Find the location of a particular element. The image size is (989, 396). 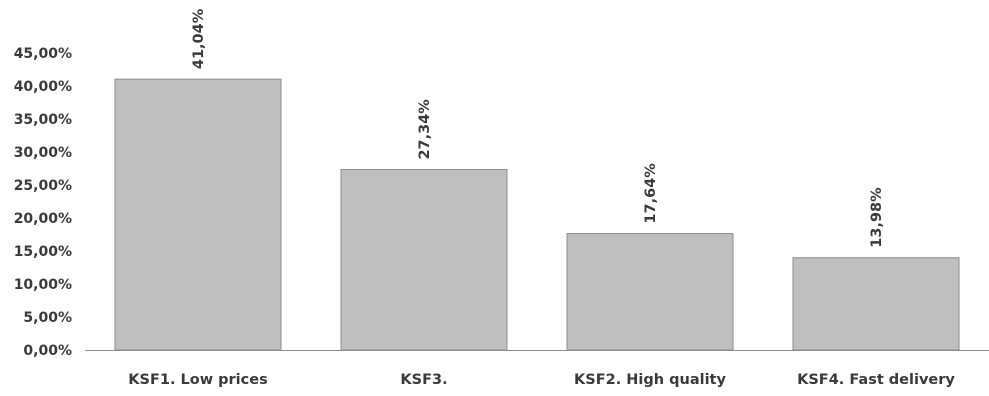

x-category-label: KSF1. Low prices is located at coordinates (197, 380).